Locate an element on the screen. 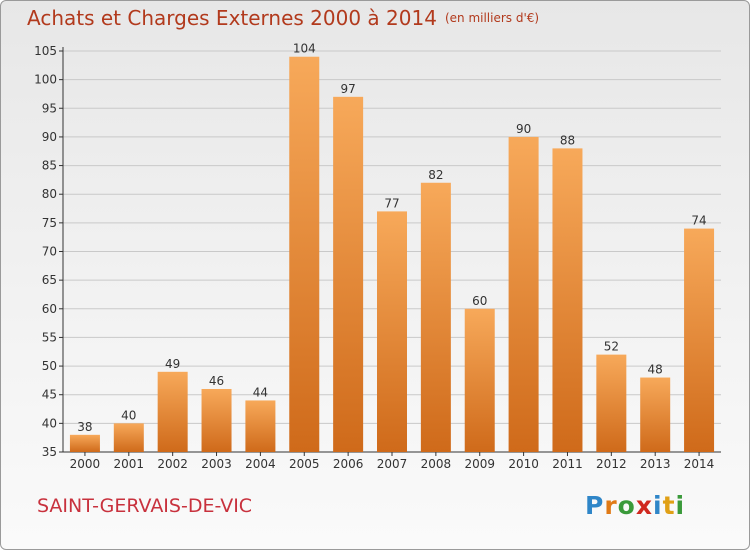  bar-2001 is located at coordinates (128, 437).